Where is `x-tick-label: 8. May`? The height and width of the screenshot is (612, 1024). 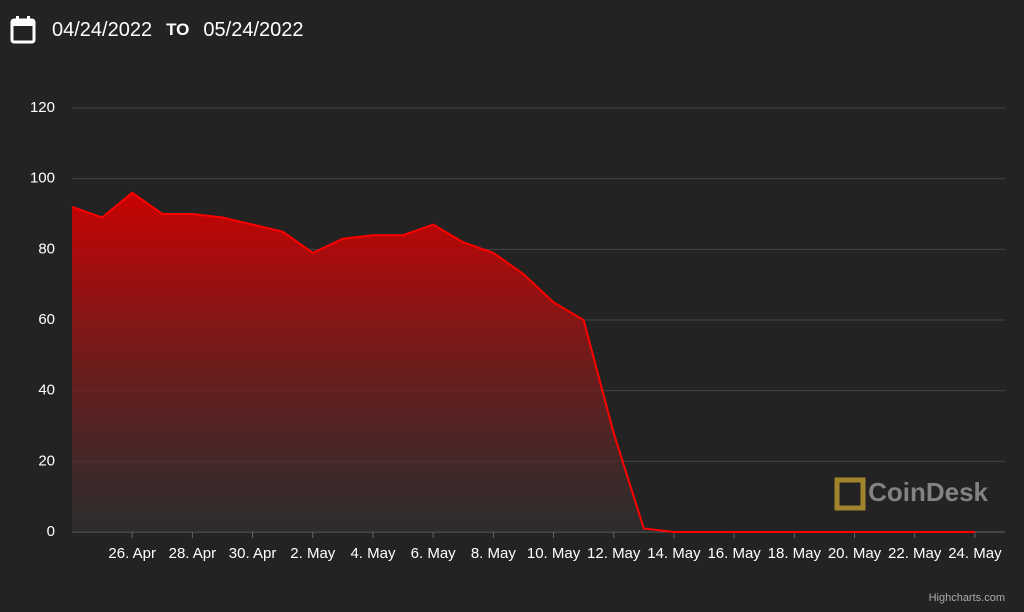
x-tick-label: 8. May is located at coordinates (494, 553).